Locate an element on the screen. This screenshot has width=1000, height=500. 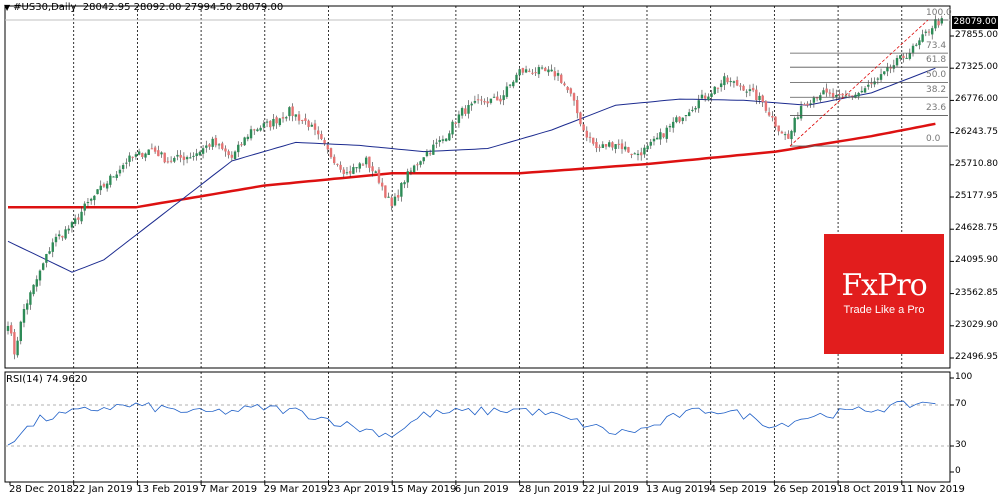
y-tick-label: 22496.95 is located at coordinates (976, 357).